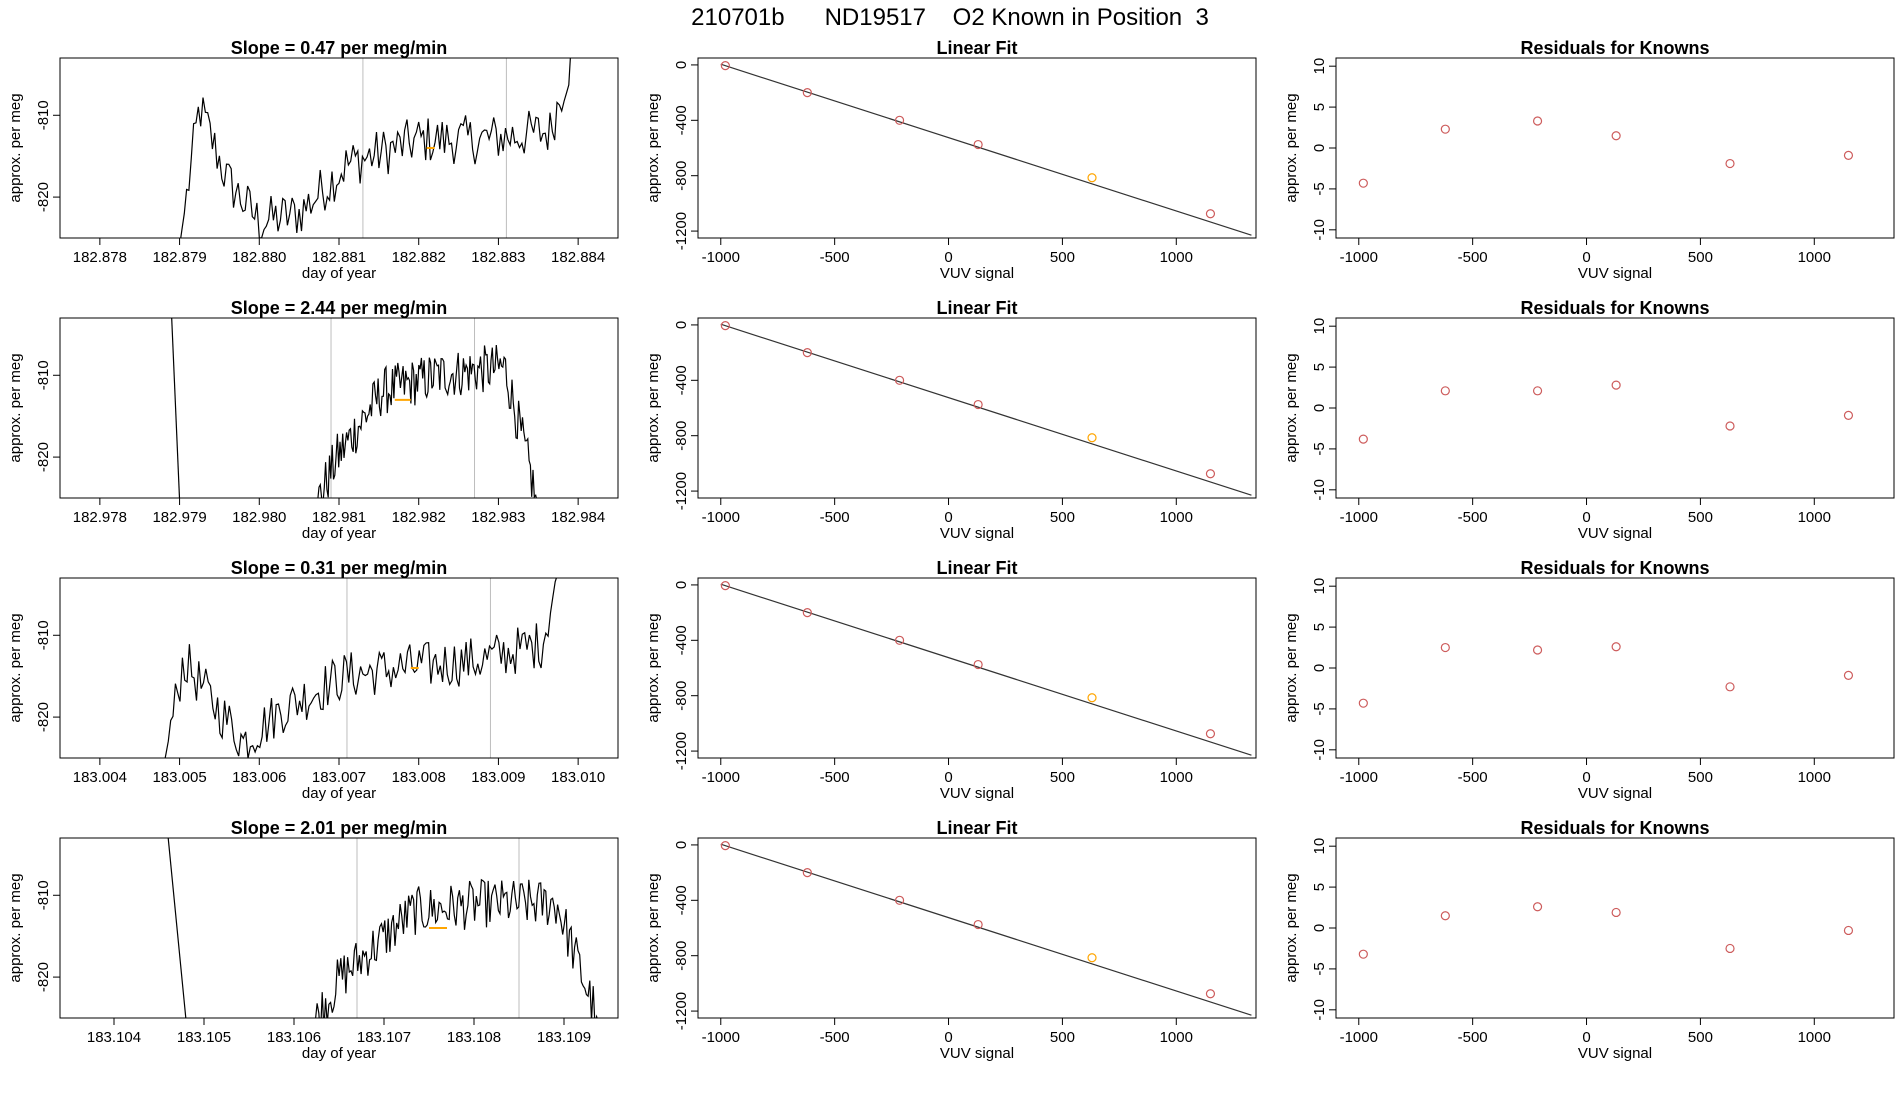 The height and width of the screenshot is (1100, 1900). What do you see at coordinates (419, 777) in the screenshot?
I see `x-tick-label: 183.008` at bounding box center [419, 777].